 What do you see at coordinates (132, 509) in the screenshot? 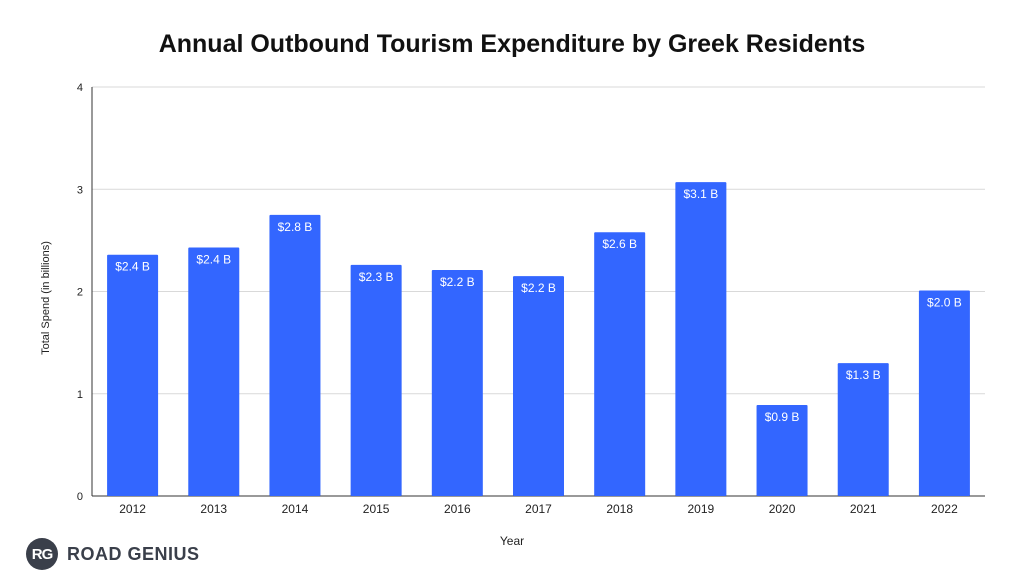
I see `x-tick-label: 2012` at bounding box center [132, 509].